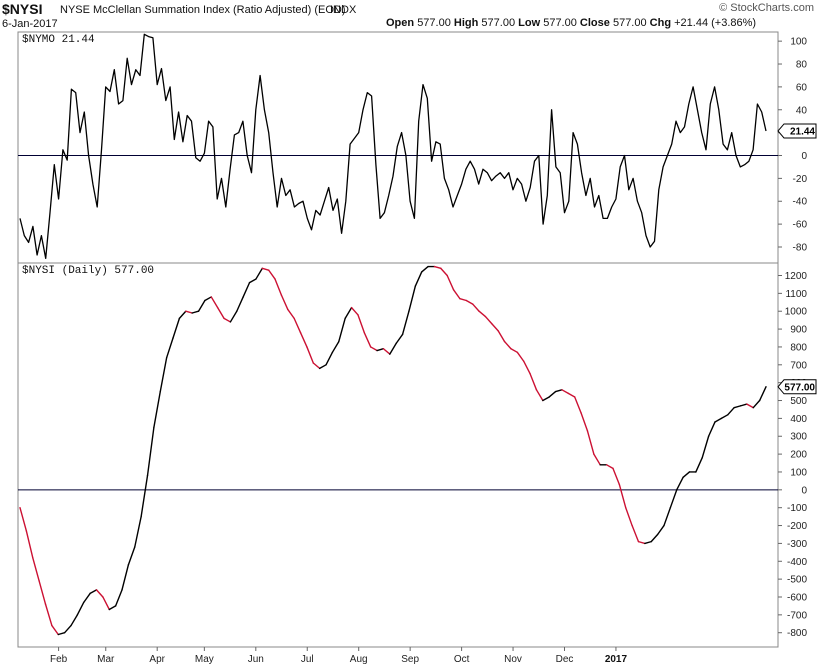 The height and width of the screenshot is (668, 820). Describe the element at coordinates (800, 202) in the screenshot. I see `nymo-ytick-label: -40` at that location.